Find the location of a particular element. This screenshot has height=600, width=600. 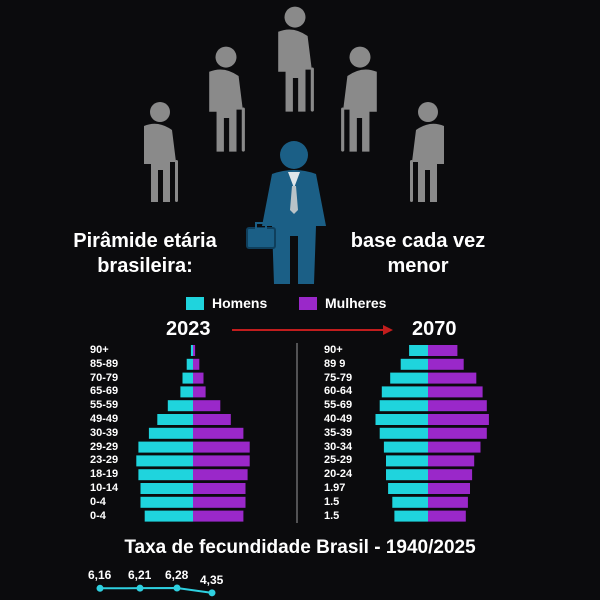

fertility-data-label: 6,16 is located at coordinates (100, 575).